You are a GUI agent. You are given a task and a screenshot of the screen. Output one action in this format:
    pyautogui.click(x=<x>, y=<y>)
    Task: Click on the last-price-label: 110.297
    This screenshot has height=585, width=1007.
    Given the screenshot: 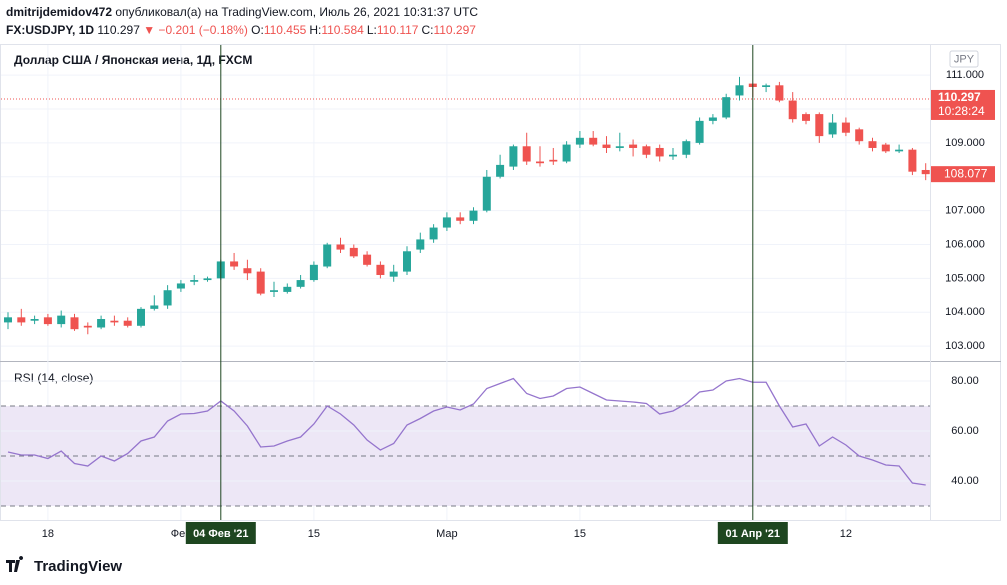 What is the action you would take?
    pyautogui.click(x=959, y=97)
    